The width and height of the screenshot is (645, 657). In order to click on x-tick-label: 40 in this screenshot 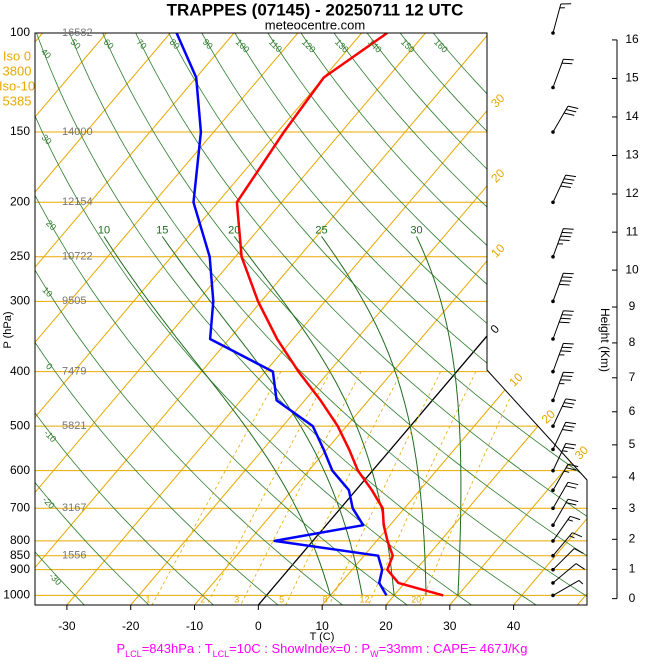, I will do `click(514, 626)`.